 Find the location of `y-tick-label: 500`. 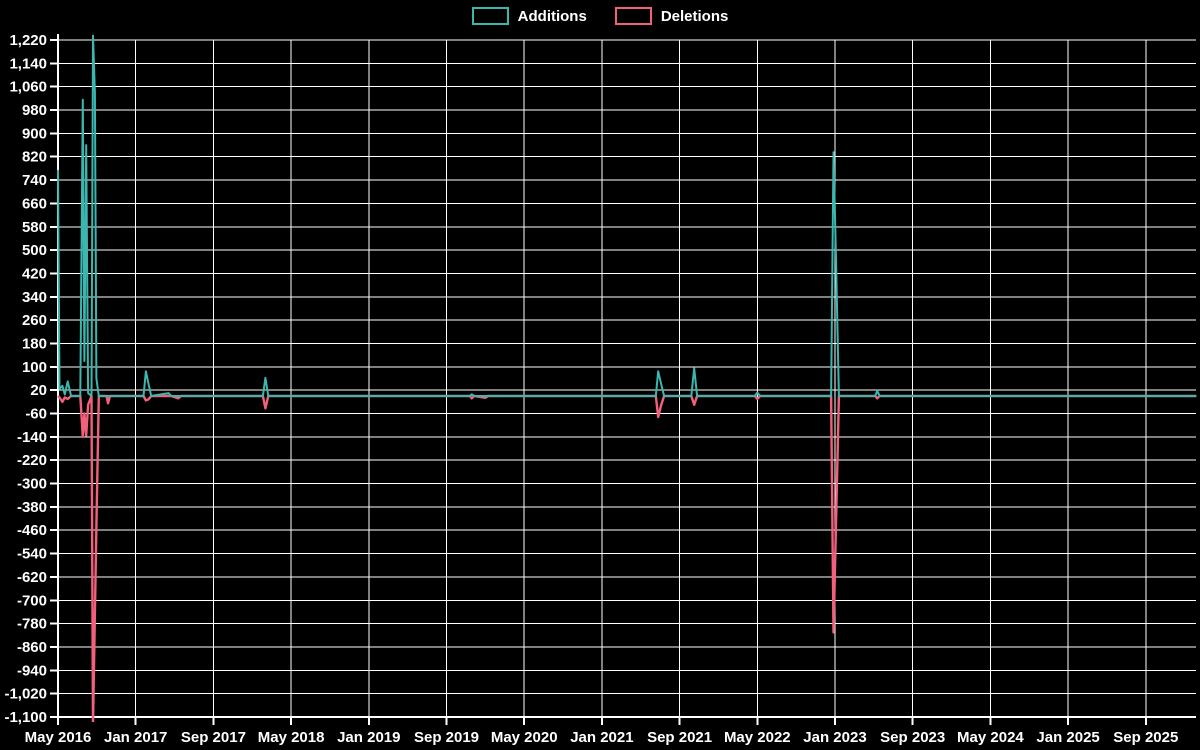

y-tick-label: 500 is located at coordinates (34, 250).